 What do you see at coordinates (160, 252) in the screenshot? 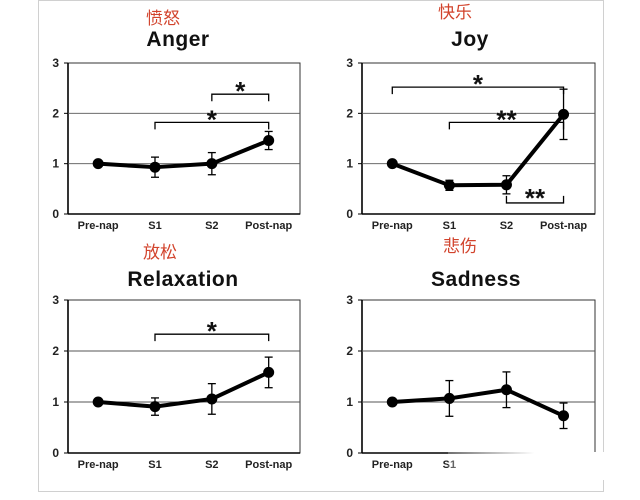
I see `chart-title-cn: 放松` at bounding box center [160, 252].